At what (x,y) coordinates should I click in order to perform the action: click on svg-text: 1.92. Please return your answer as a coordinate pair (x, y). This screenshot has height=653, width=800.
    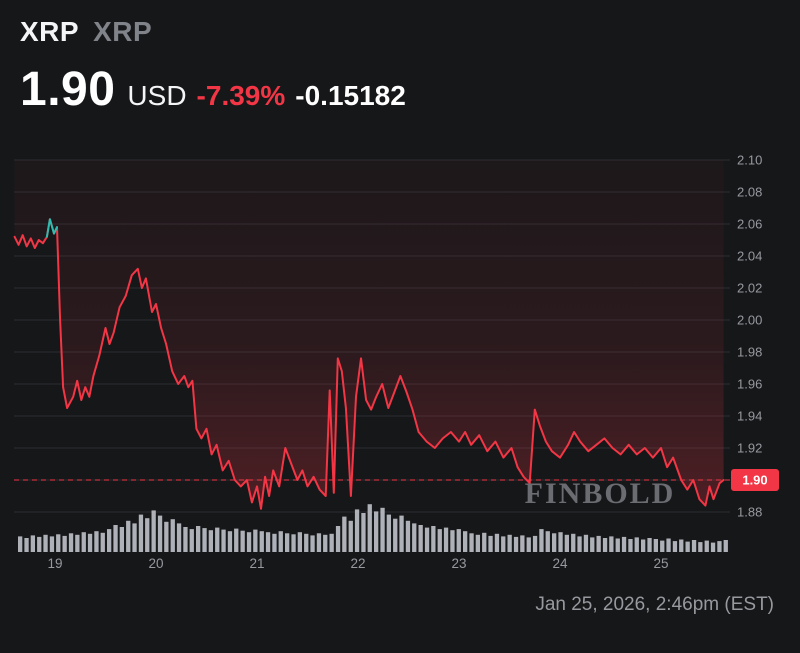
    Looking at the image, I should click on (749, 448).